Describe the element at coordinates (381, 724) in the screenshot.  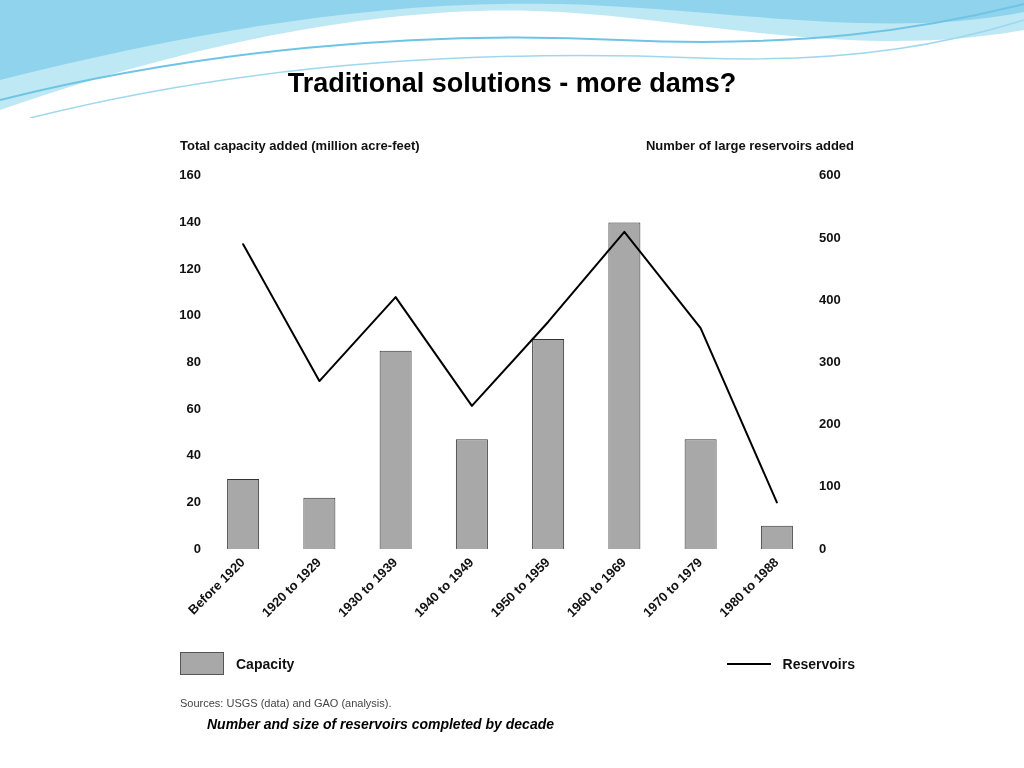
I see `text: Number and size of reservoirs completed by decade` at that location.